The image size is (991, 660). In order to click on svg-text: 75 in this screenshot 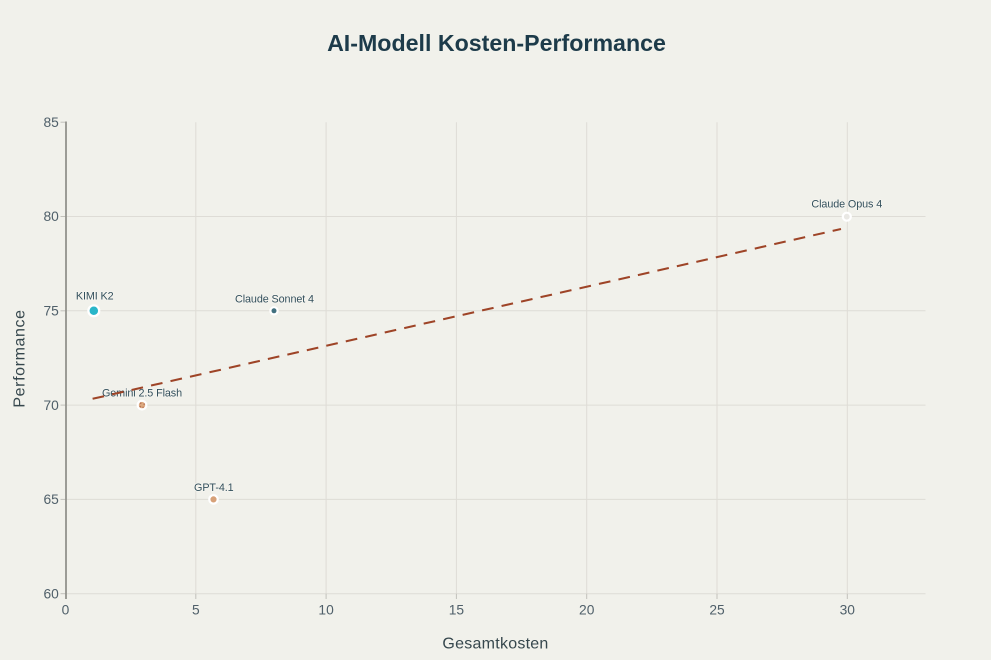, I will do `click(51, 311)`.